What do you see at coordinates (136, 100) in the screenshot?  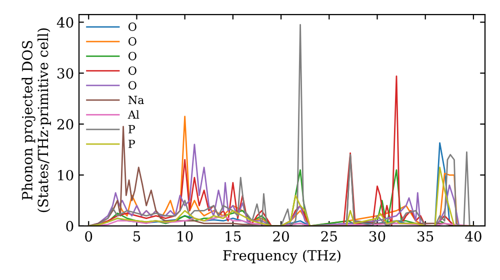 I see `legend-label: Na` at bounding box center [136, 100].